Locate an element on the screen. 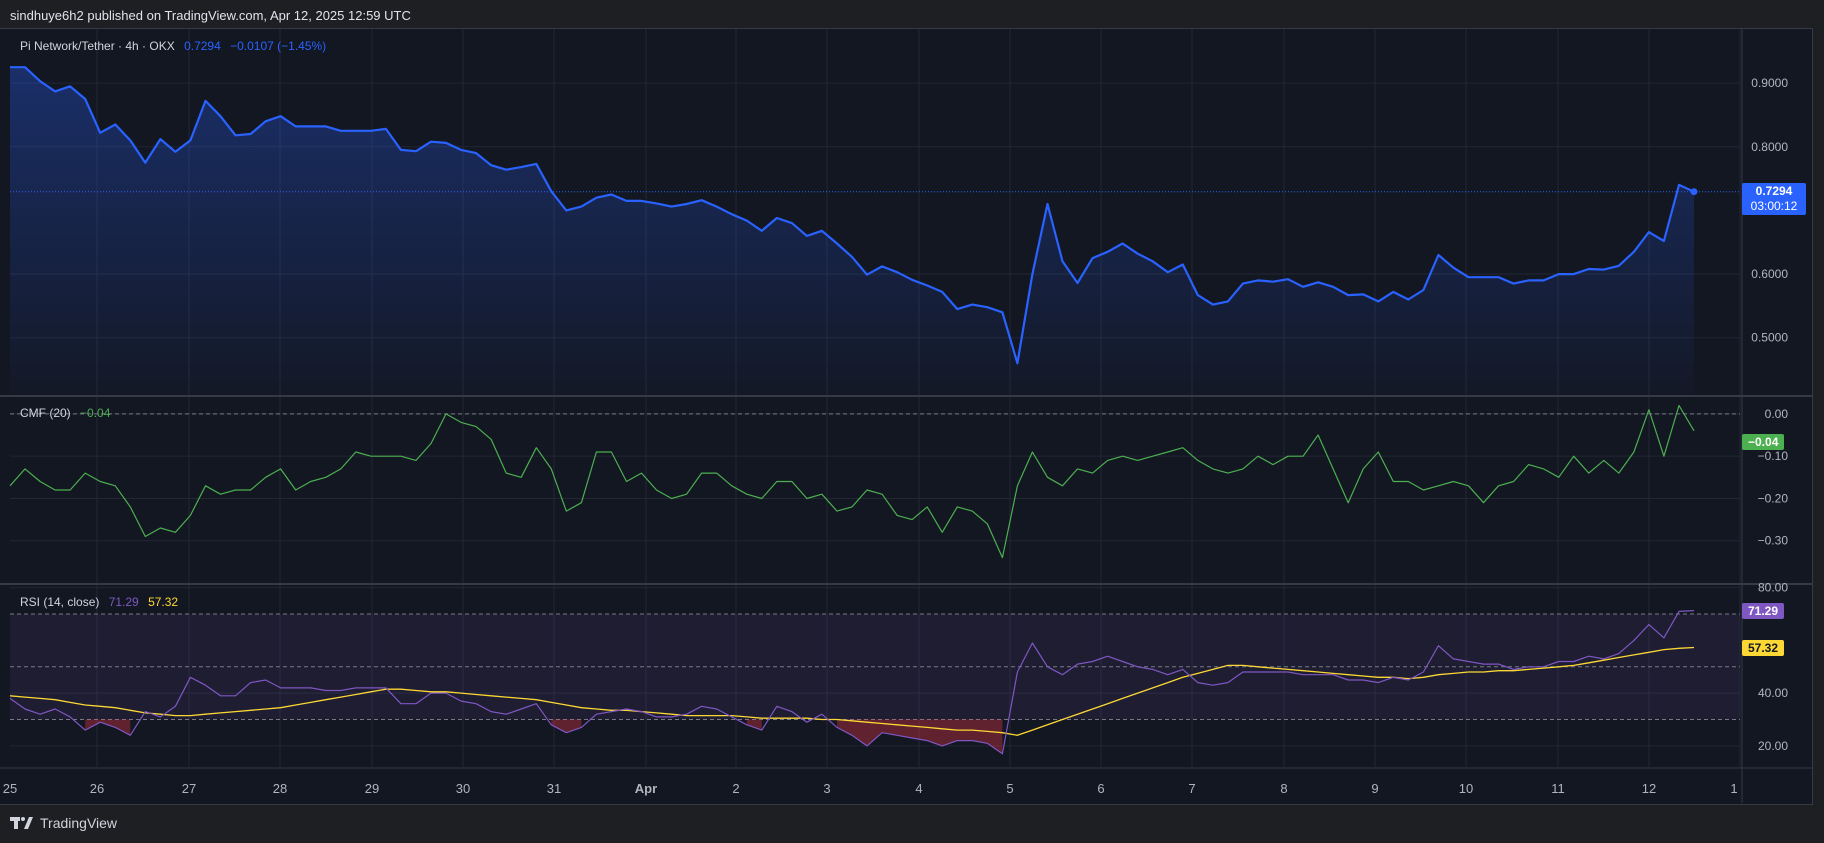 This screenshot has width=1824, height=843. x-tick-label: 3 is located at coordinates (826, 788).